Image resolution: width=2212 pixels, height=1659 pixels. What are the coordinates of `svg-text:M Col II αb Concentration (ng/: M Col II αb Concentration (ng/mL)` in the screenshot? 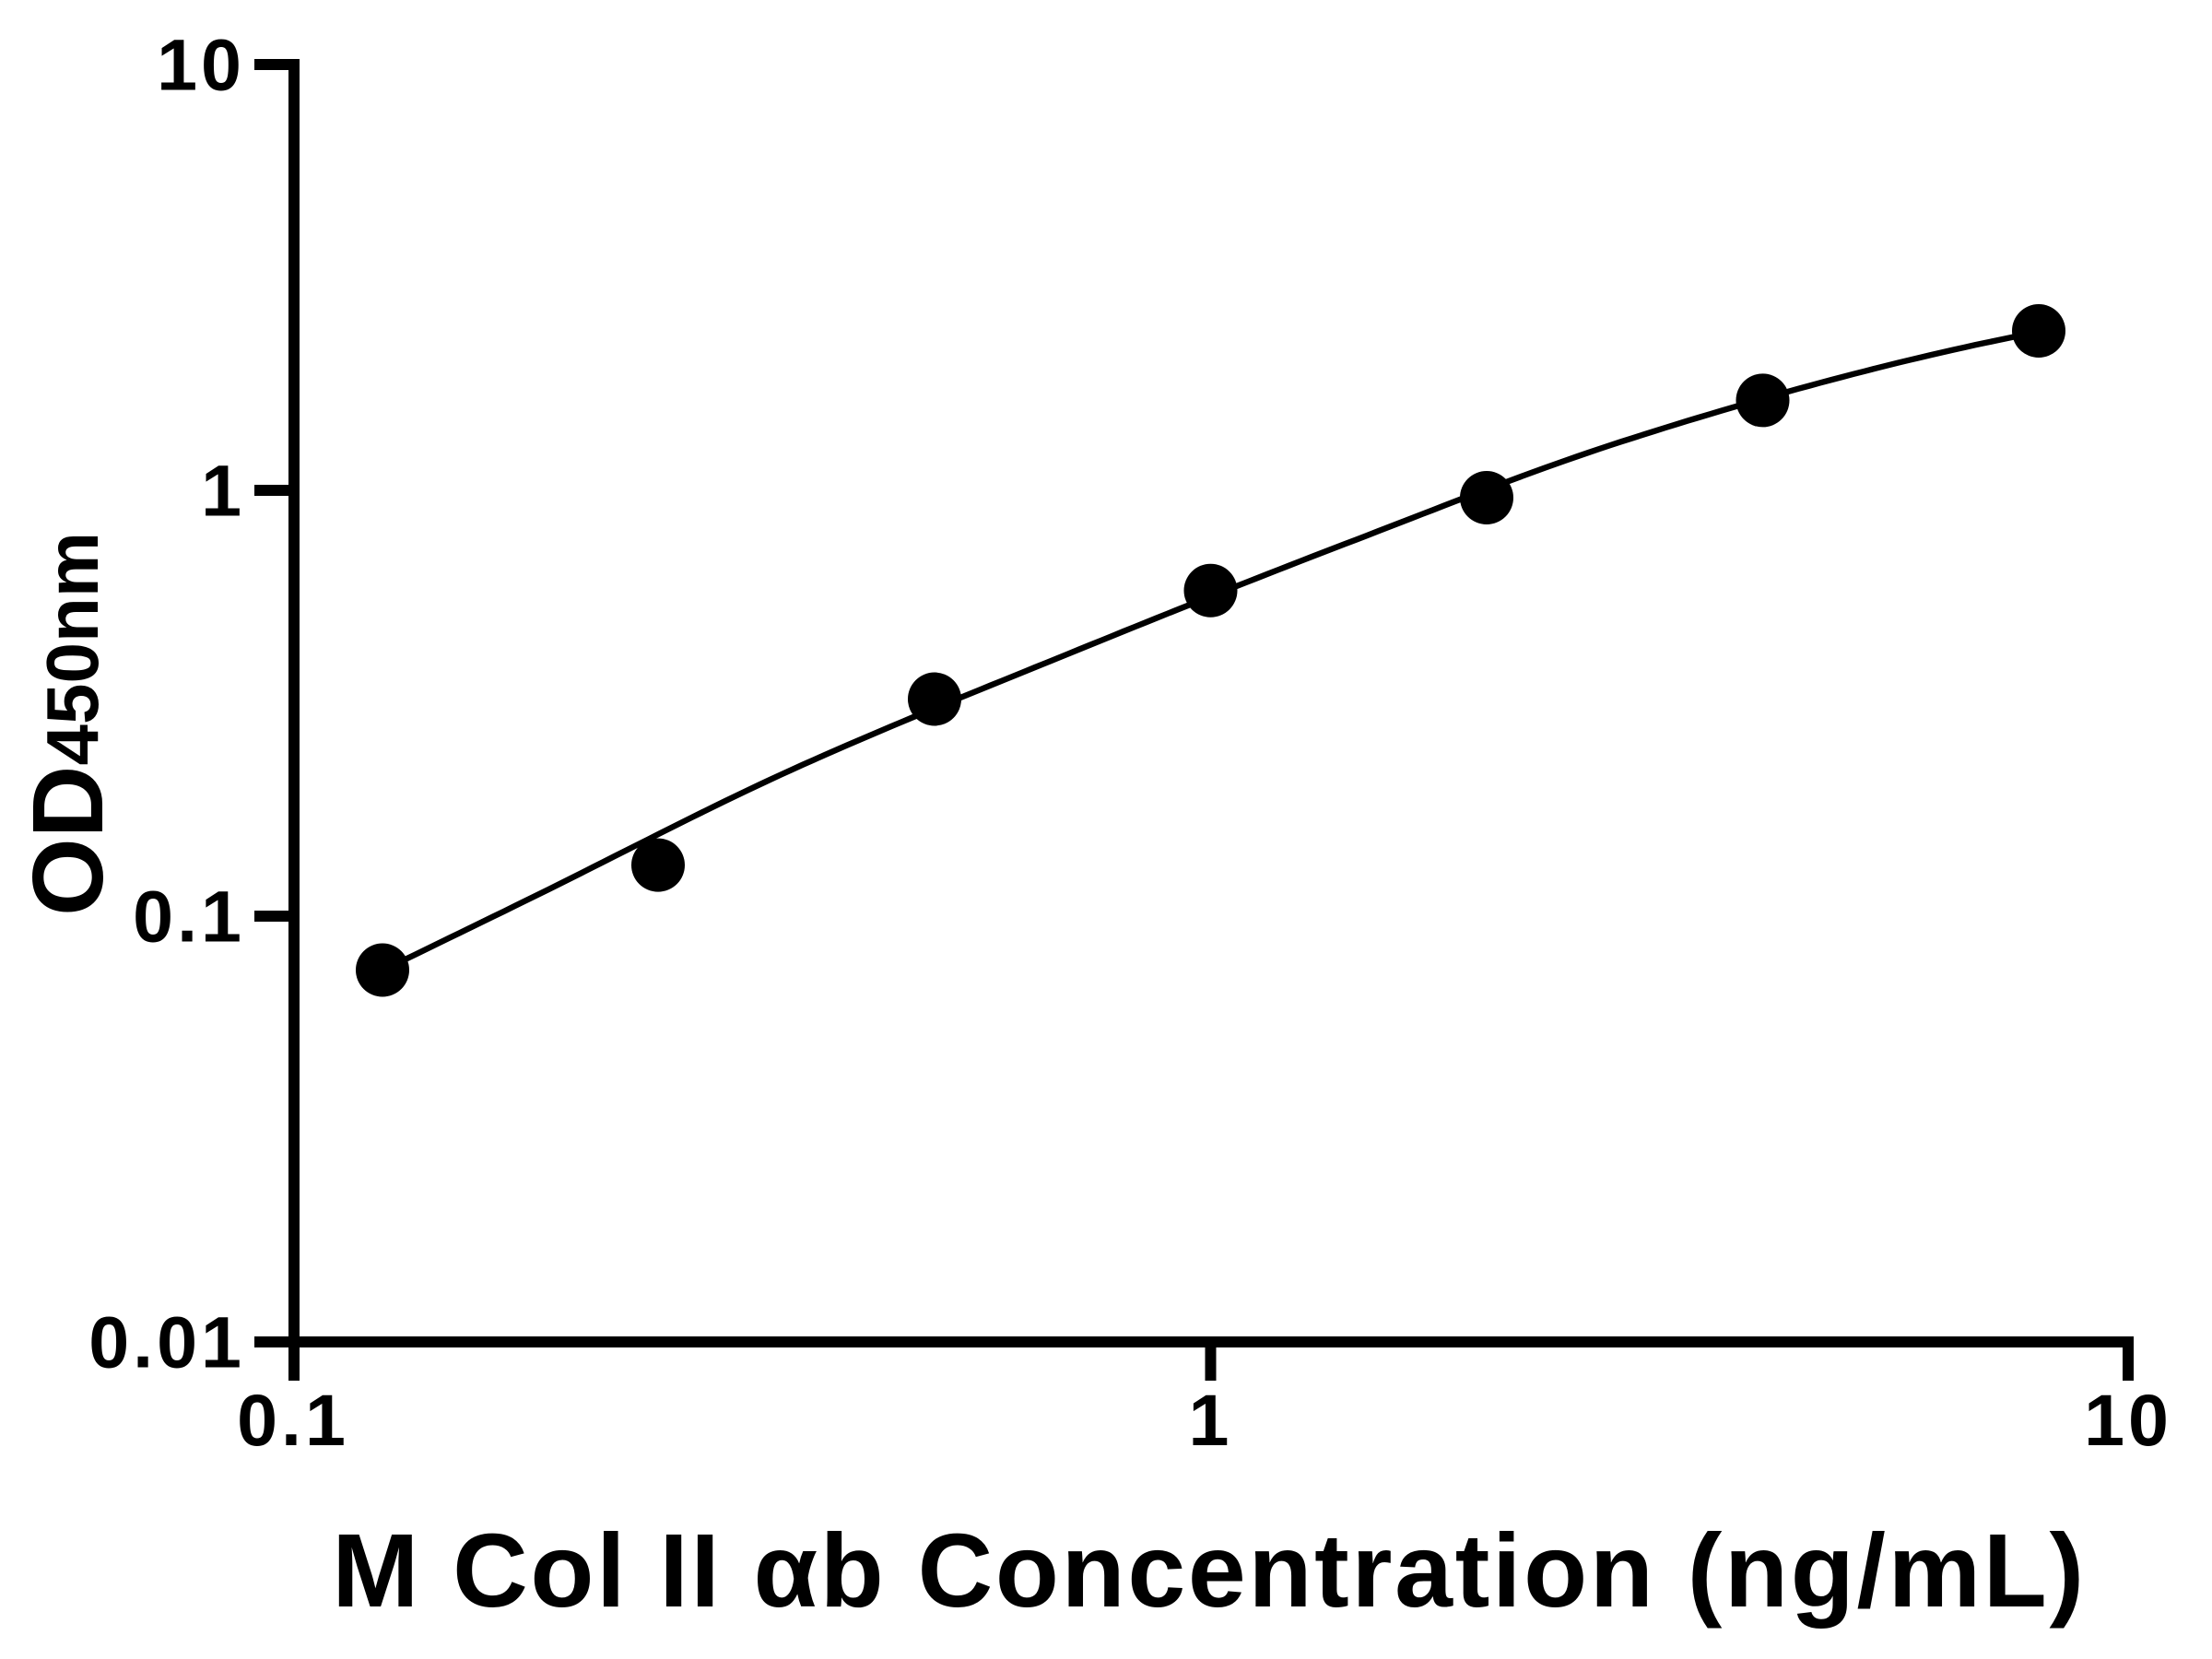 It's located at (1209, 1570).